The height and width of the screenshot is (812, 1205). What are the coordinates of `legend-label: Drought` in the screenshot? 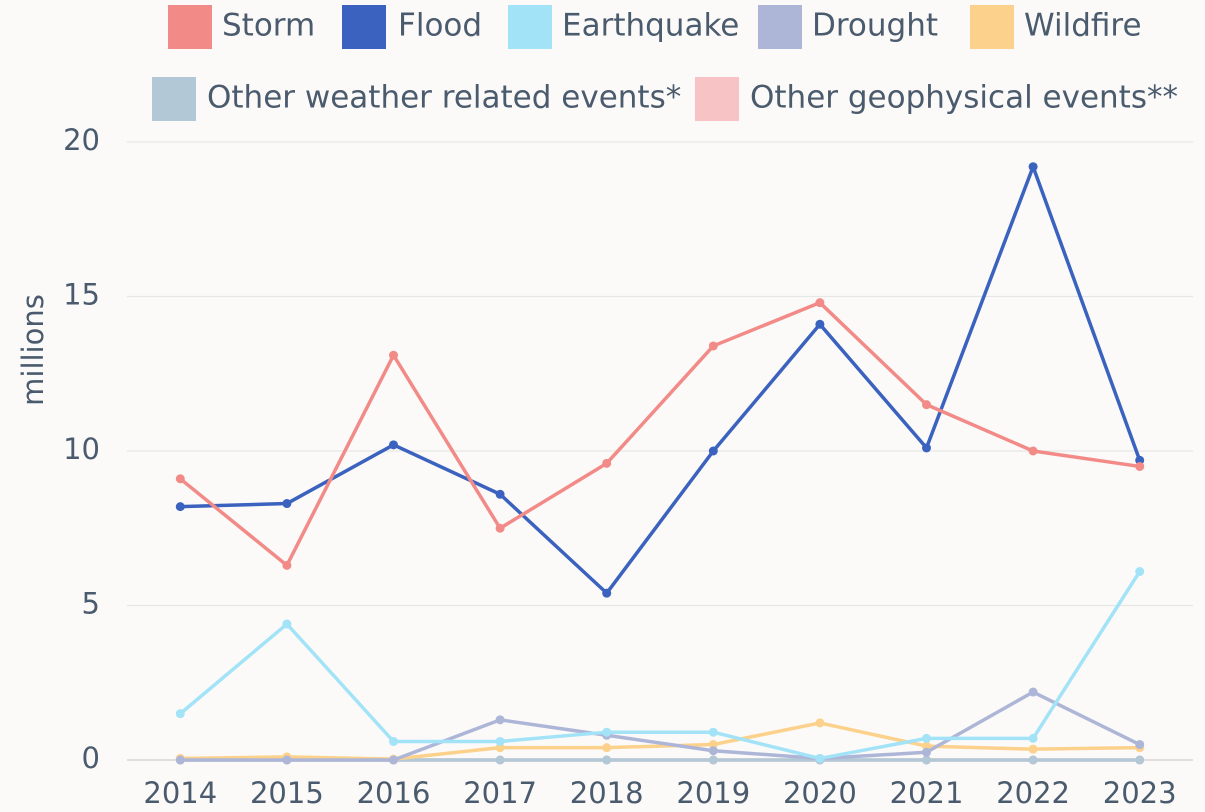 It's located at (875, 26).